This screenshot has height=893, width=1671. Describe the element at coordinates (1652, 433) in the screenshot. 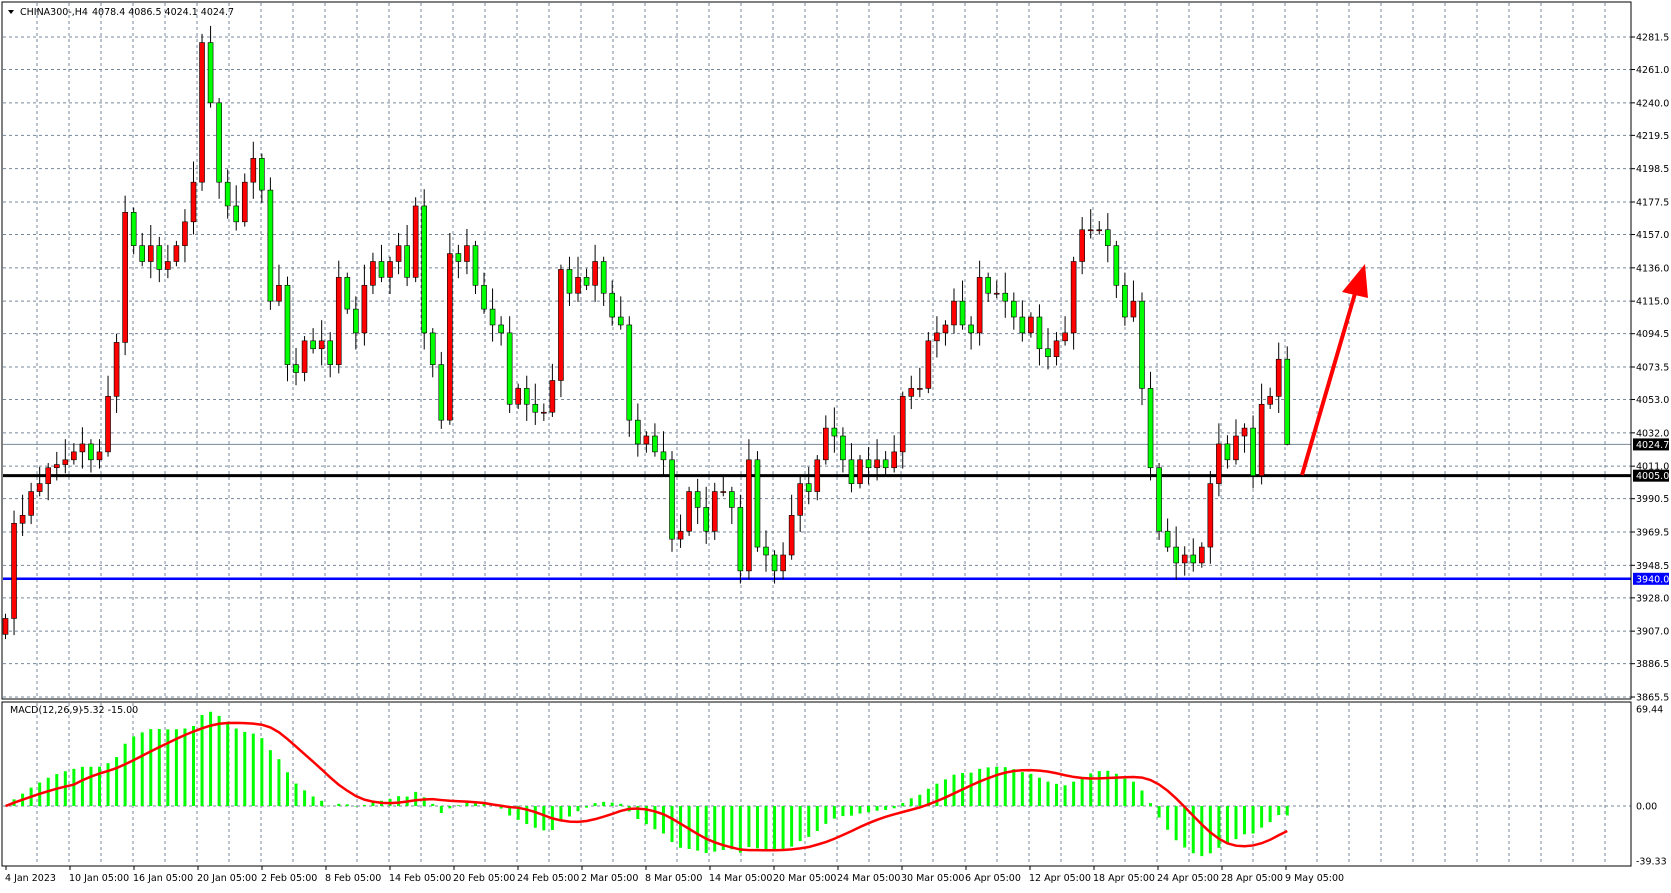

I see `price-tick-label: 4032.0` at that location.